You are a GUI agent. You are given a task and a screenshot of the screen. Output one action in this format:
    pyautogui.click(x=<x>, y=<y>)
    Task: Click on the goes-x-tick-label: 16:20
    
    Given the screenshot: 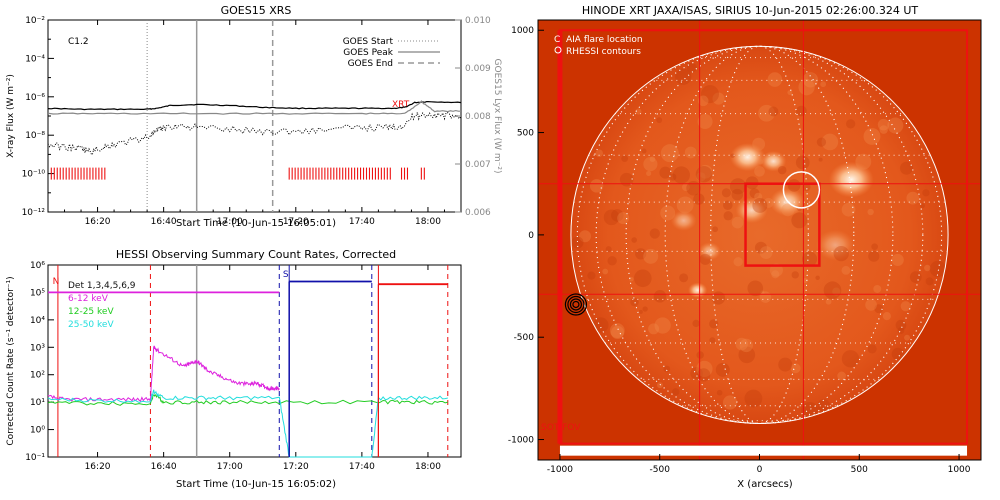 What is the action you would take?
    pyautogui.click(x=98, y=222)
    